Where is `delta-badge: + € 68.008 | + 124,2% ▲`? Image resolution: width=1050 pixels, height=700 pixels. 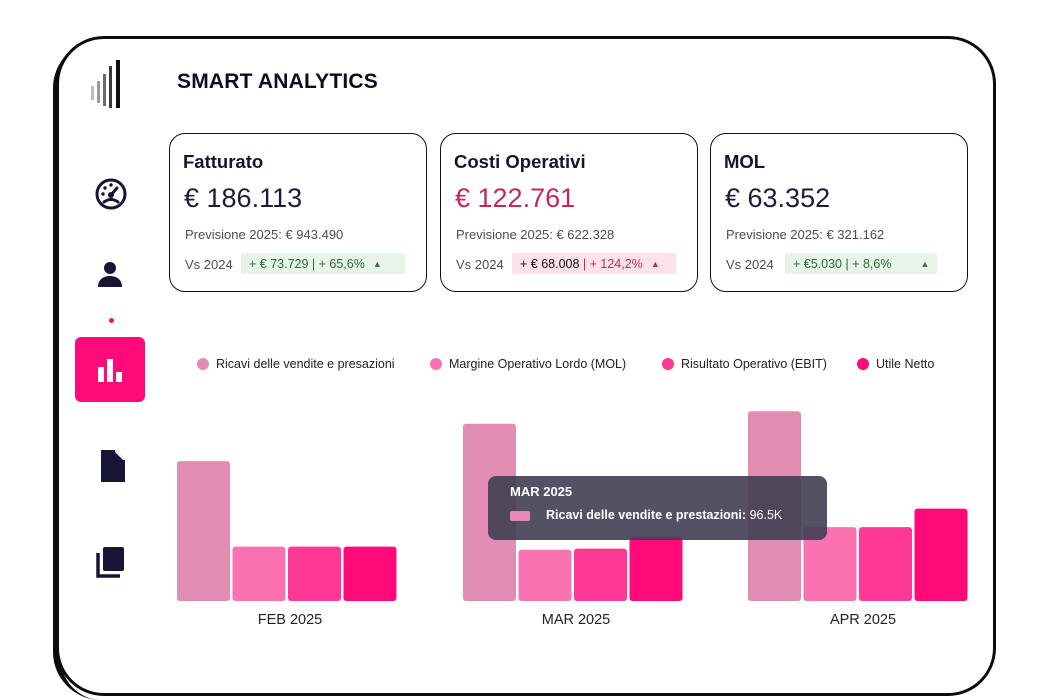
delta-badge: + € 68.008 | + 124,2% ▲ is located at coordinates (594, 263).